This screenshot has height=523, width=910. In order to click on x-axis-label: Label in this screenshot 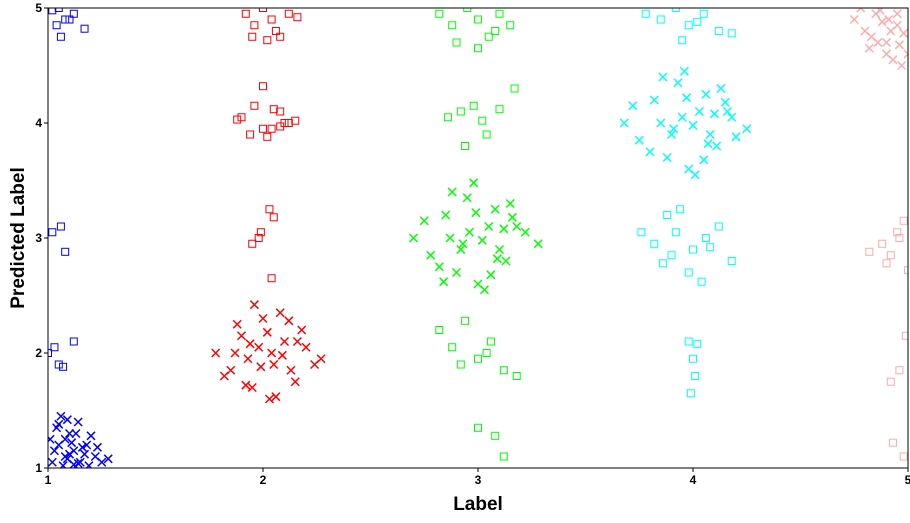, I will do `click(478, 504)`.